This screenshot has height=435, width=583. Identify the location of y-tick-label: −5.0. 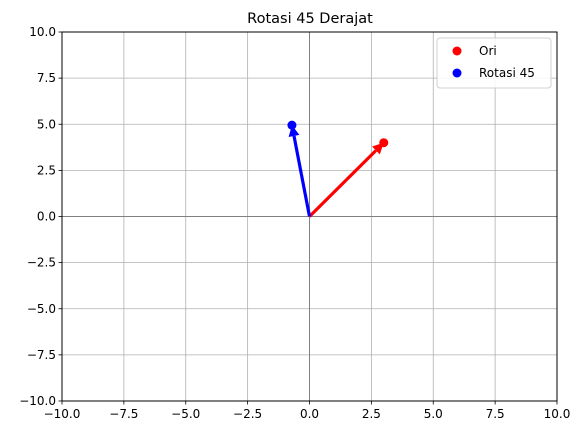
(41, 309).